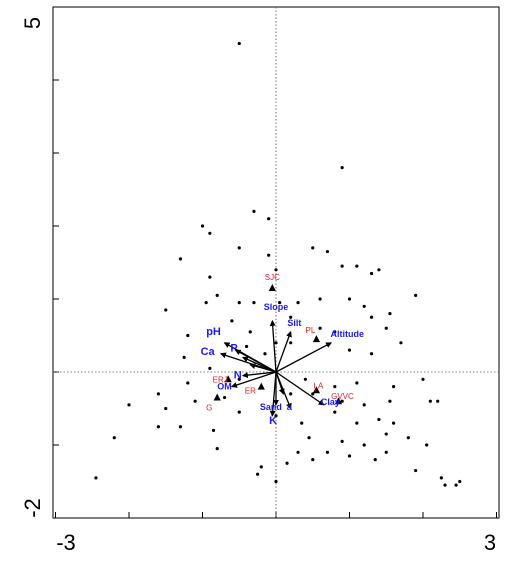  I want to click on vector-label: Slope, so click(276, 307).